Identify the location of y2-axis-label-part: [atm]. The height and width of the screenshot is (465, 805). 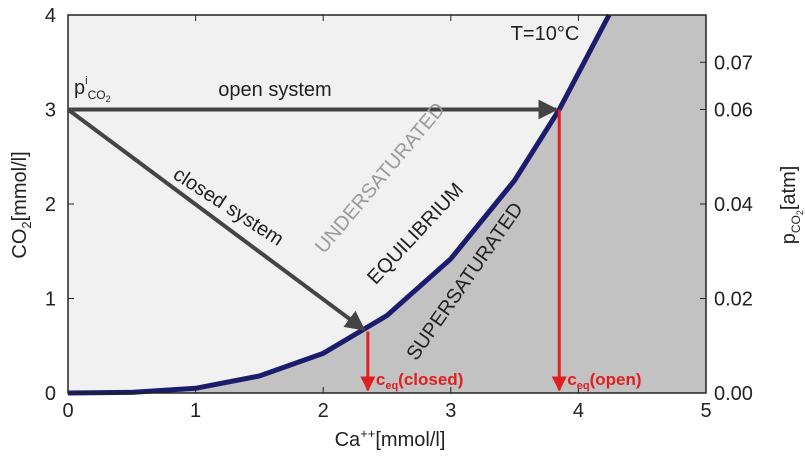
(789, 188).